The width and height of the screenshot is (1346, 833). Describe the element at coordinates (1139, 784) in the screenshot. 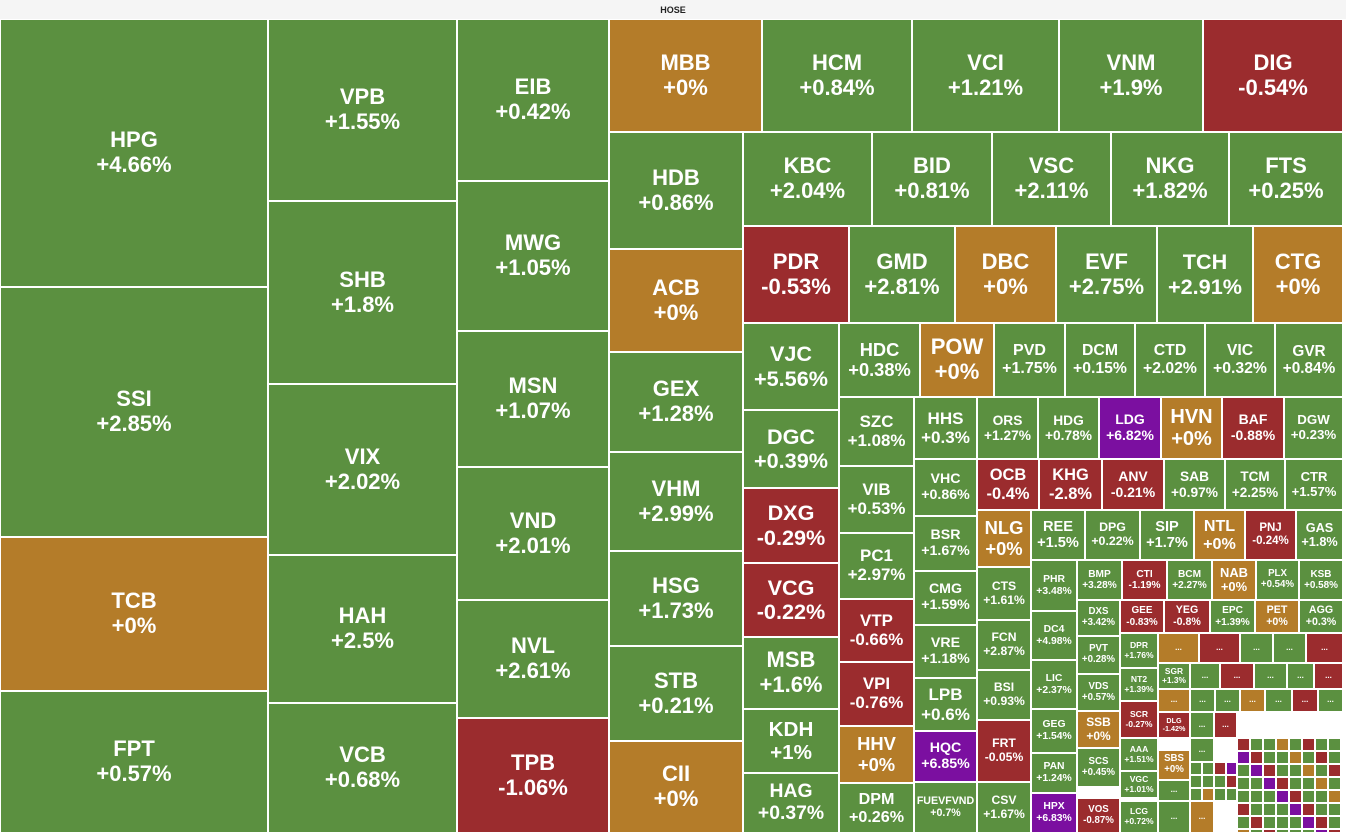

I see `tile-vgc: VGC +1.01%` at that location.